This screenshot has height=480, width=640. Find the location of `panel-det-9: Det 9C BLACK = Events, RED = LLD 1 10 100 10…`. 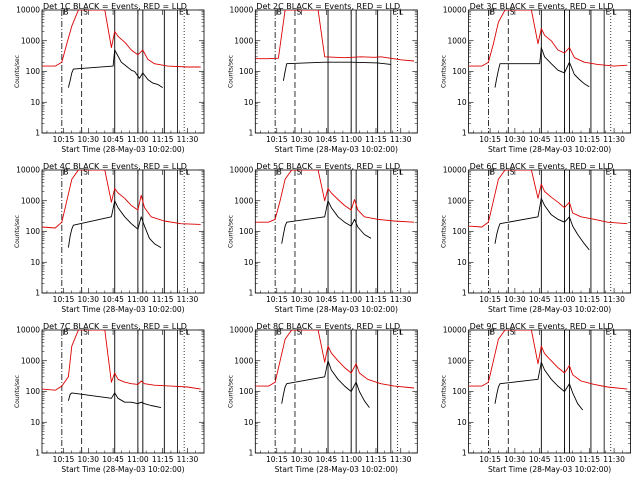

panel-det-9: Det 9C BLACK = Events, RED = LLD 1 10 100 10… is located at coordinates (536, 398).